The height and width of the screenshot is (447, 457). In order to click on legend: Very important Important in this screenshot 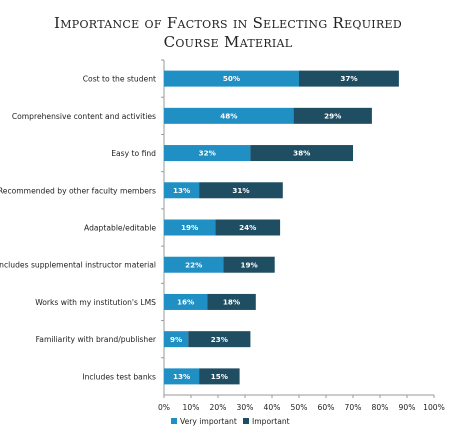, I will do `click(230, 421)`.